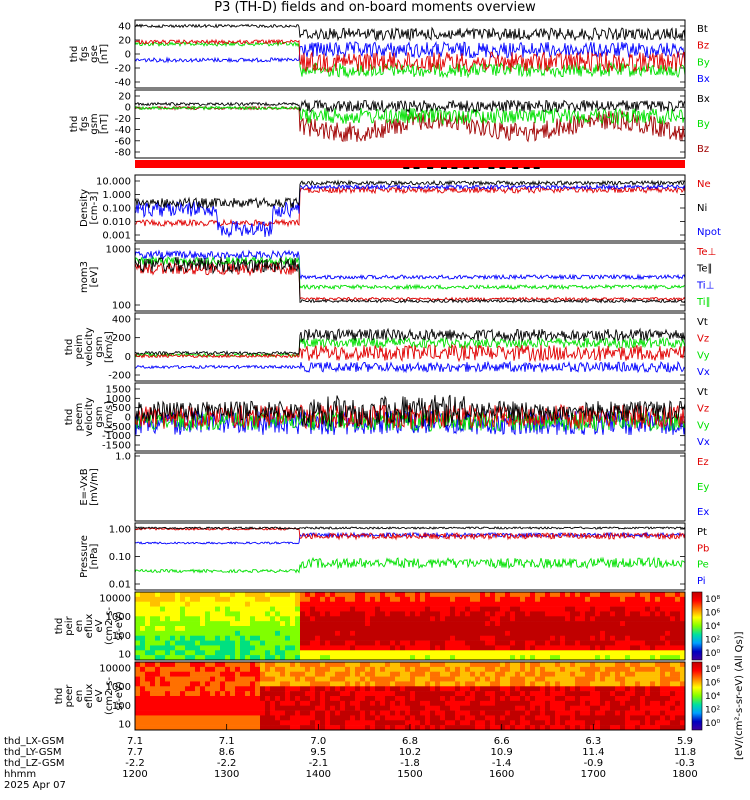  I want to click on ylabel-8: [nPa], so click(94, 556).